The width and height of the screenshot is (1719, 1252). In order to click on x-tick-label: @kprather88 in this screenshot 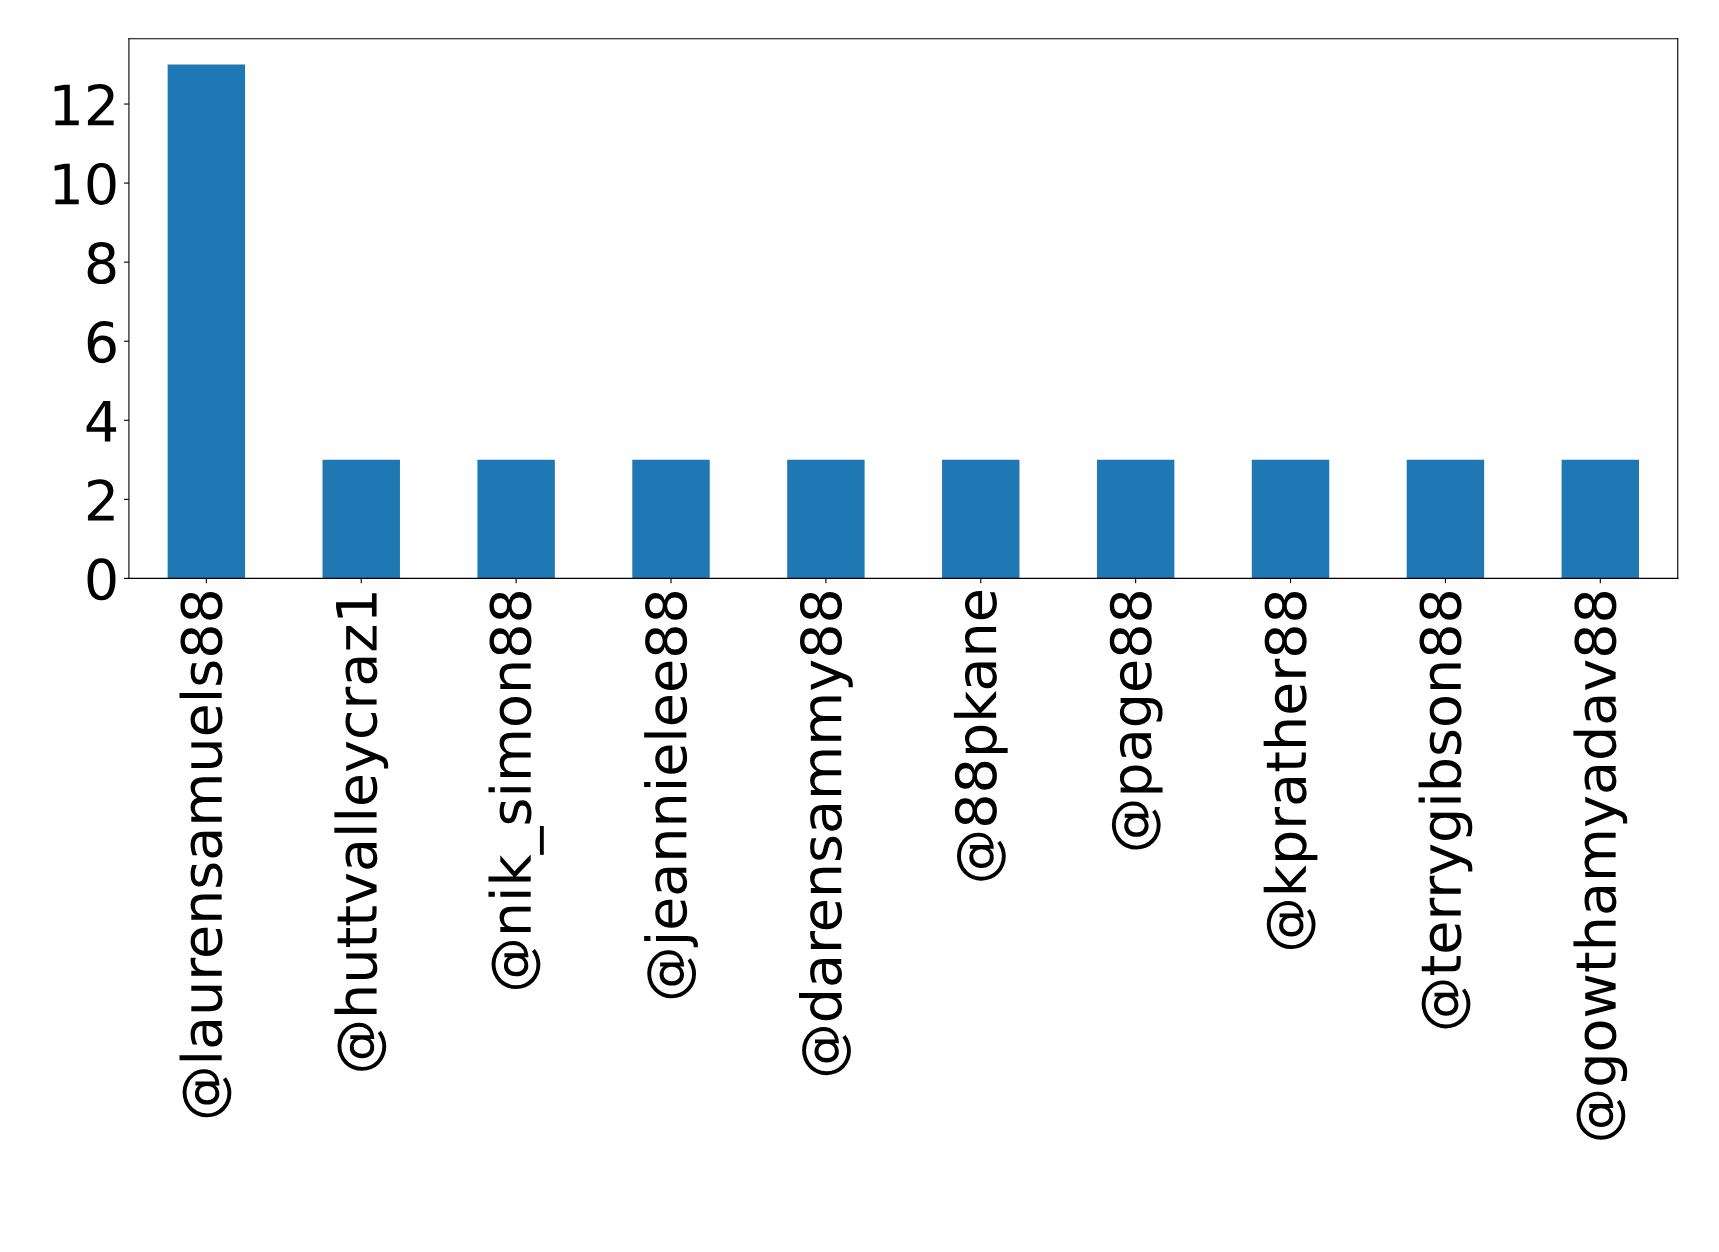, I will do `click(1290, 770)`.